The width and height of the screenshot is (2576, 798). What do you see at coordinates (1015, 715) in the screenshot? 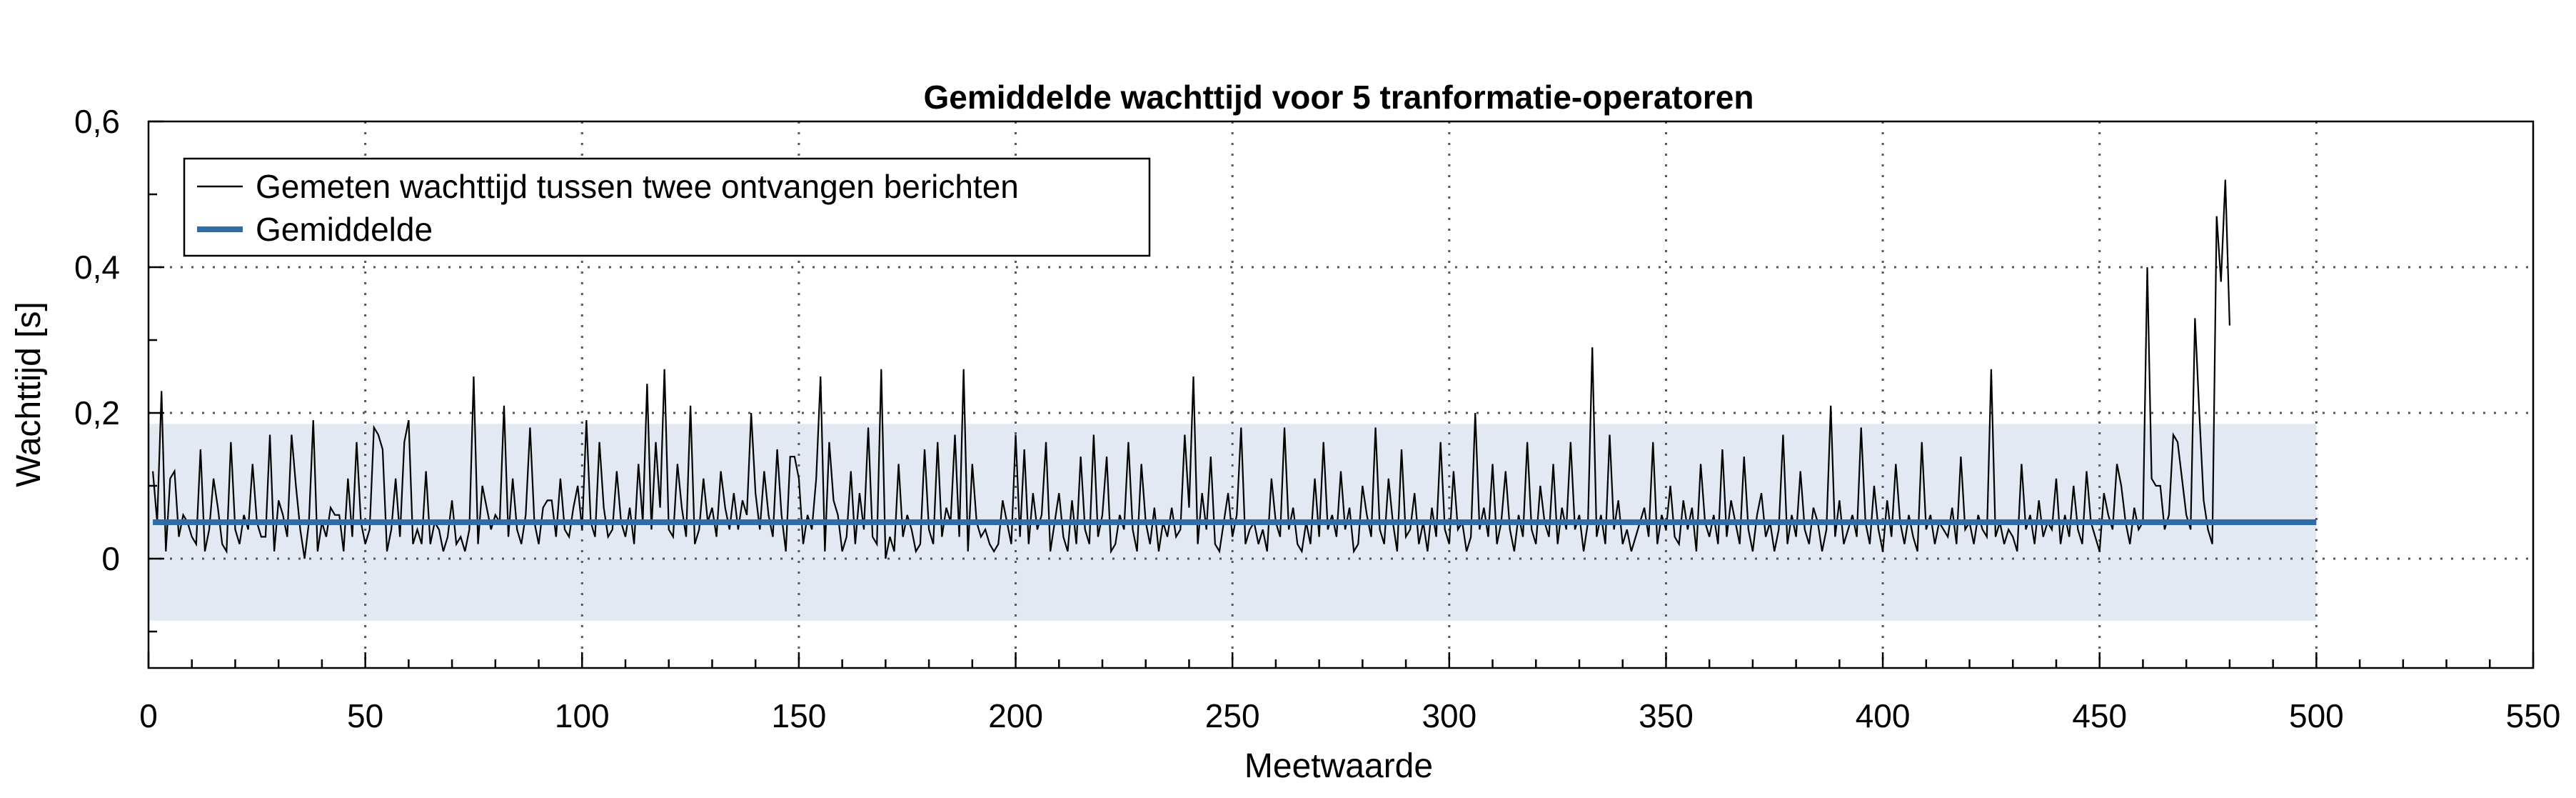
I see `x-tick-label-4: 200` at bounding box center [1015, 715].